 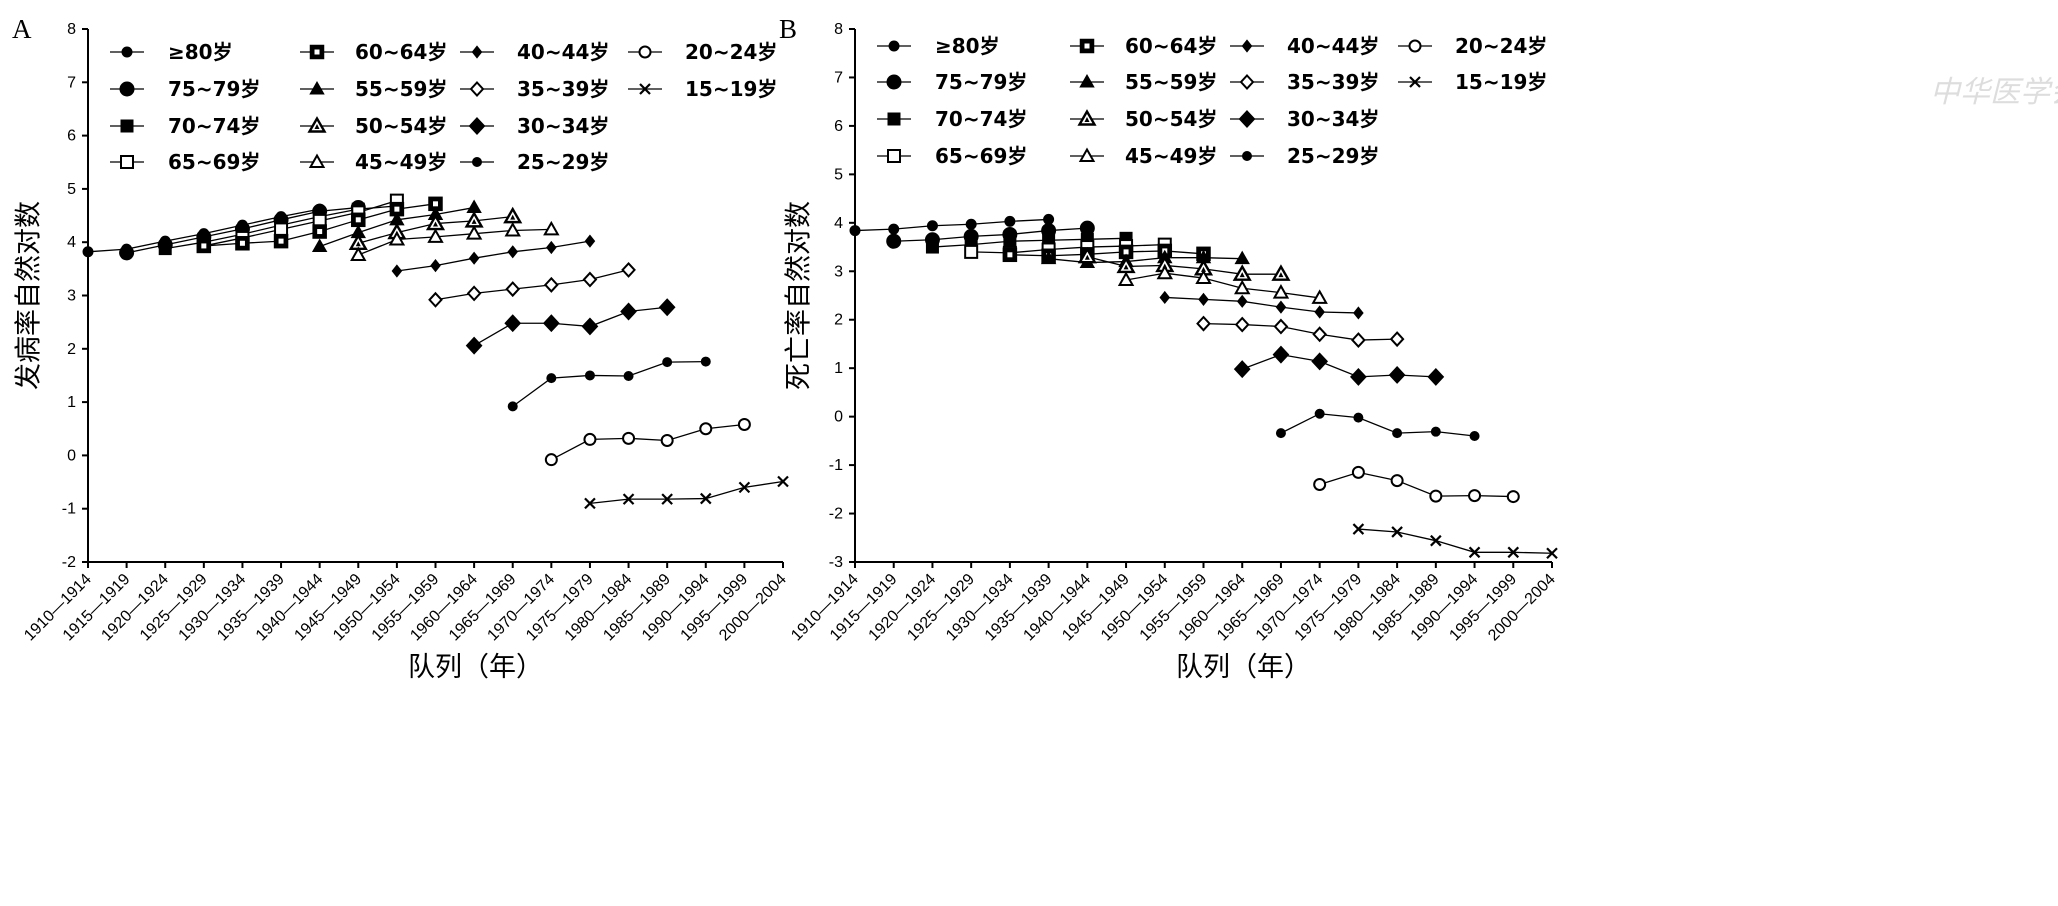 What do you see at coordinates (1994, 92) in the screenshot?
I see `watermark-text: 中华医学会` at bounding box center [1994, 92].